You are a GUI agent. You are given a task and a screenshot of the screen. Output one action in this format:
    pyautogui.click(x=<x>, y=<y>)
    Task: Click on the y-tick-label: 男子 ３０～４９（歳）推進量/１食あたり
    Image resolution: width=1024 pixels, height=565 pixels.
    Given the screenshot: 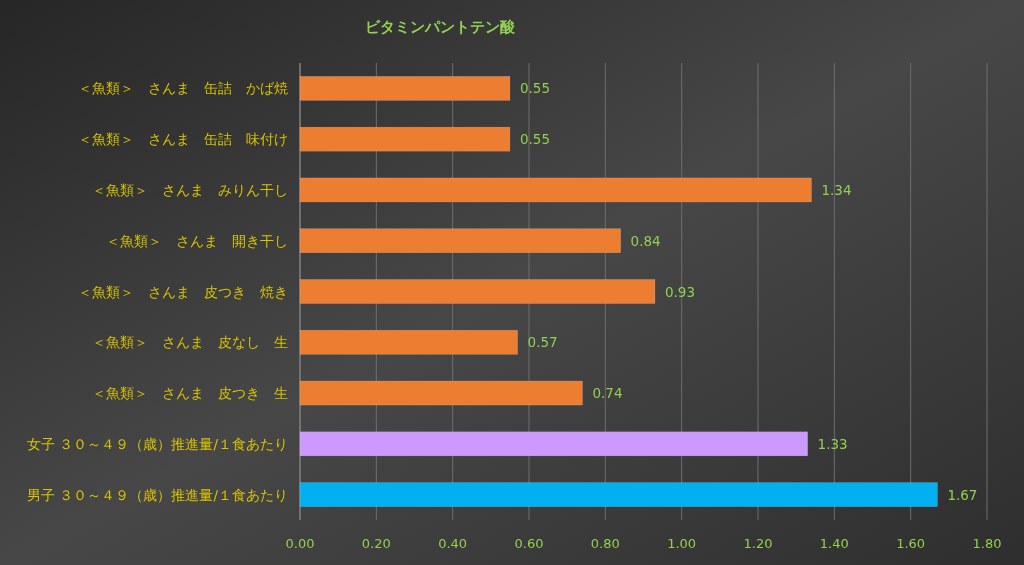 What is the action you would take?
    pyautogui.click(x=157, y=494)
    